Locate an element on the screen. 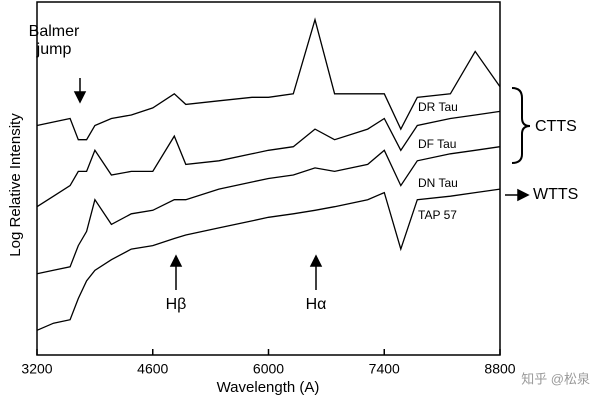  annotation: Hβ is located at coordinates (176, 304).